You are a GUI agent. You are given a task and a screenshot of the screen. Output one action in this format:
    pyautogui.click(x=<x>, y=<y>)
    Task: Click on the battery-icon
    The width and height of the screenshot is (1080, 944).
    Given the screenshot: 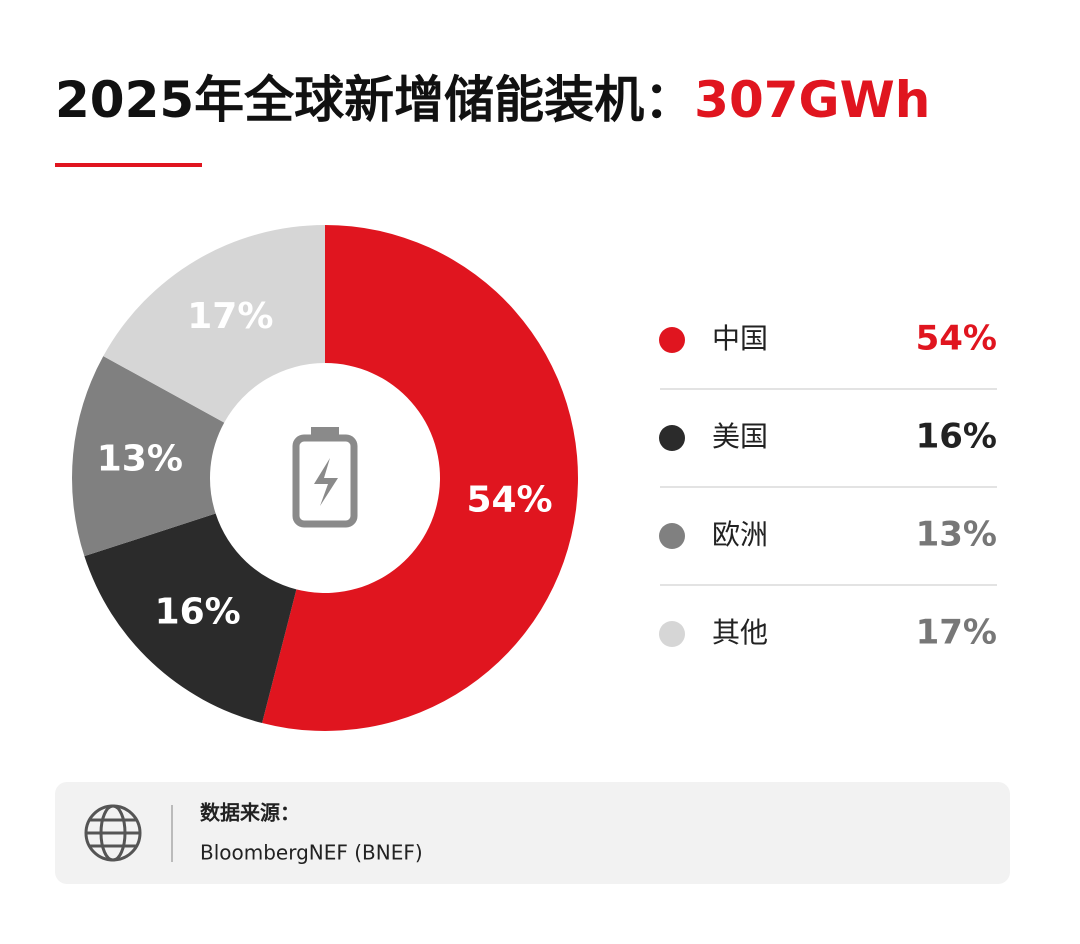 What is the action you would take?
    pyautogui.click(x=325, y=477)
    